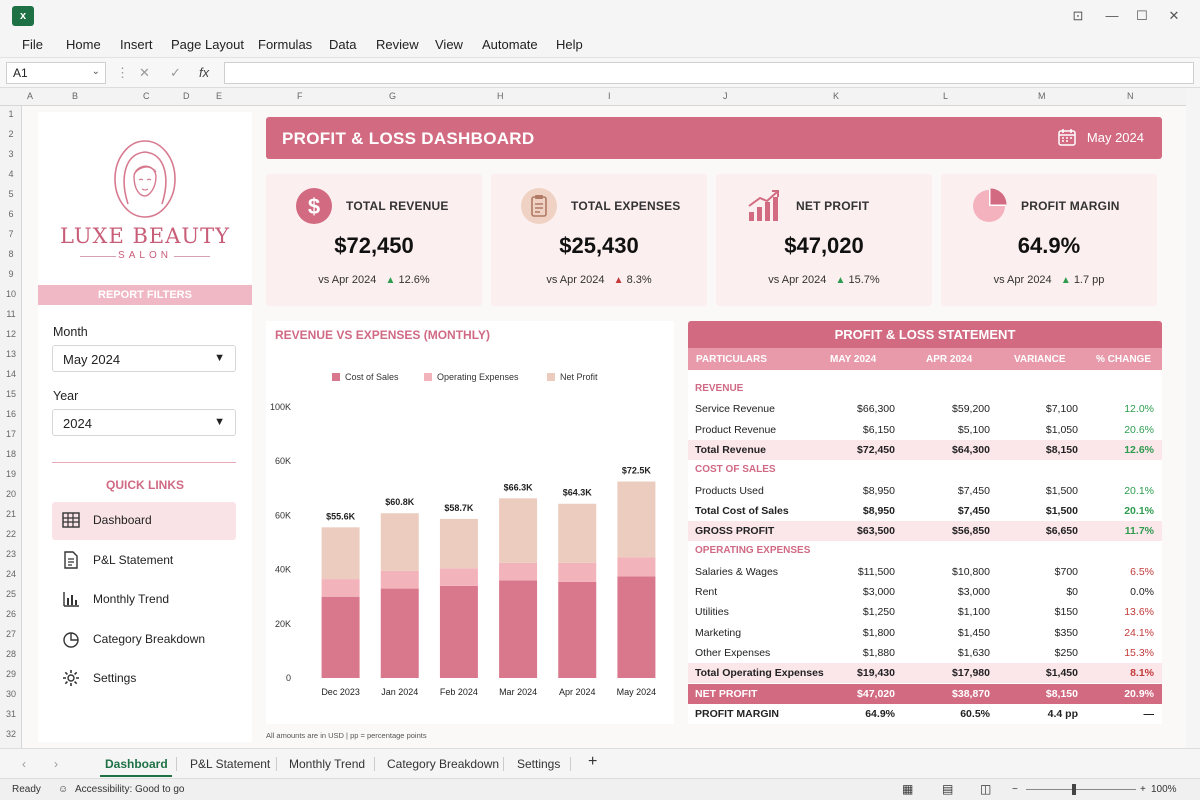 This screenshot has width=1200, height=800. Describe the element at coordinates (327, 764) in the screenshot. I see `tab-monthly-trend: Monthly Trend` at that location.